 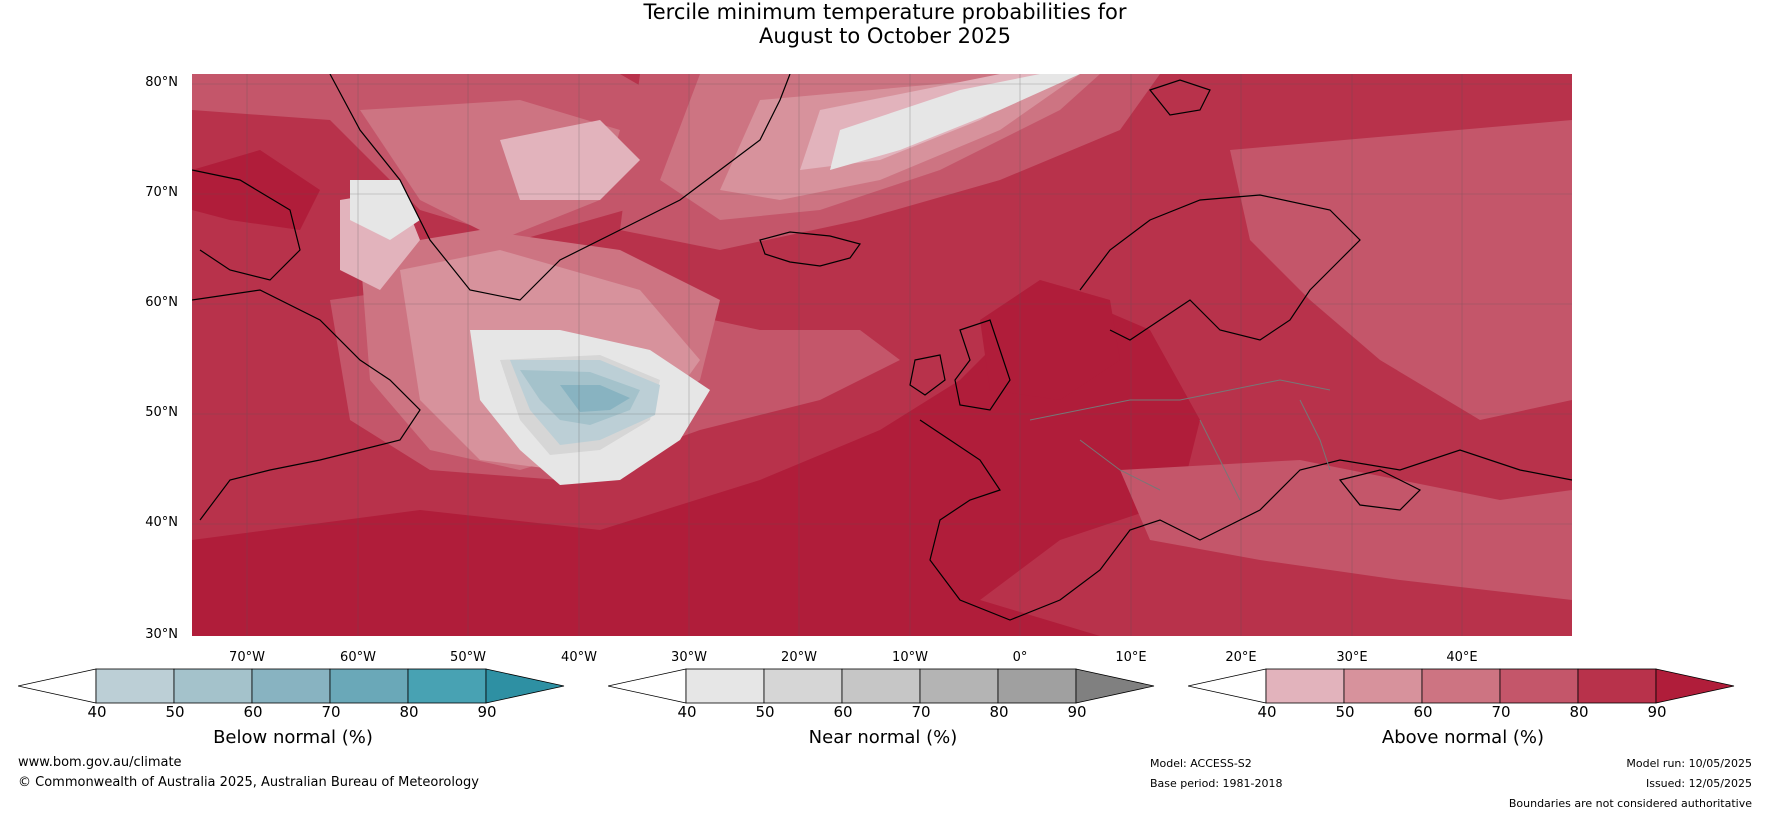 What do you see at coordinates (161, 82) in the screenshot?
I see `lat-label-80n: 80°N` at bounding box center [161, 82].